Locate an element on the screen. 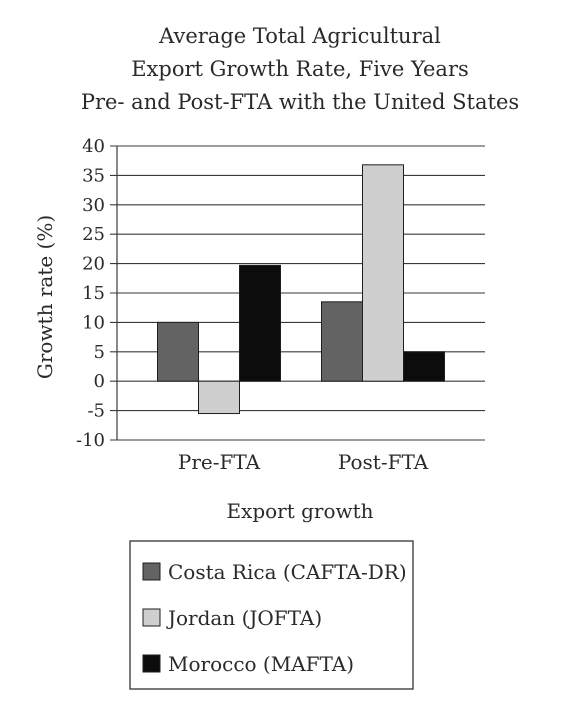 This screenshot has width=572, height=707. chart-title-line-3: Pre- and Post-FTA with the United States is located at coordinates (300, 102).